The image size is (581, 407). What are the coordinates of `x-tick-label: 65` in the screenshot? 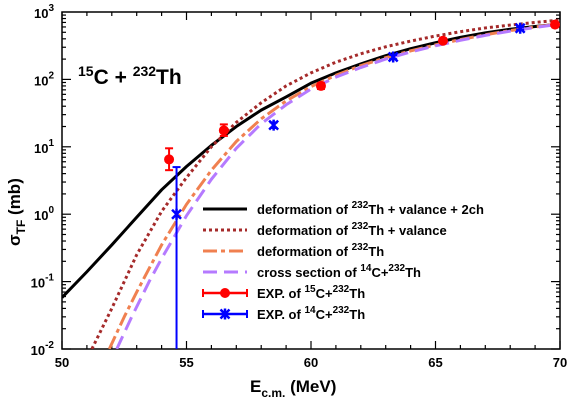 It's located at (435, 362).